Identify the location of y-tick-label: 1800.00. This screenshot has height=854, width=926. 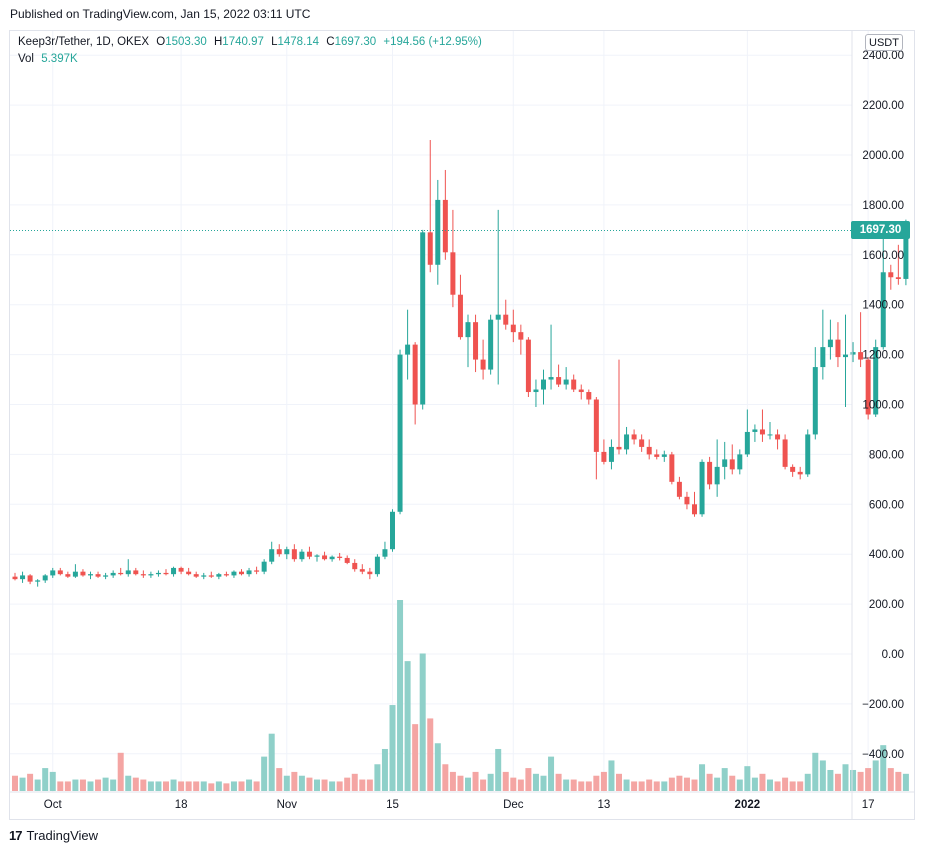
(883, 206).